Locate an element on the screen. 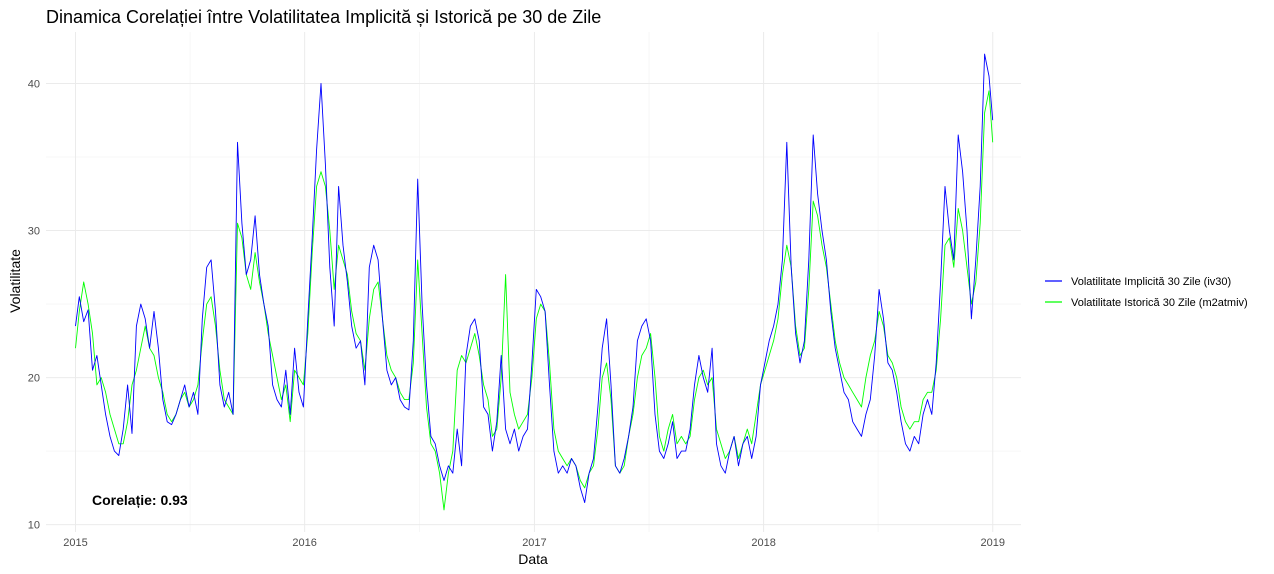 Image resolution: width=1274 pixels, height=574 pixels. y-tick-label: 20 is located at coordinates (34, 379).